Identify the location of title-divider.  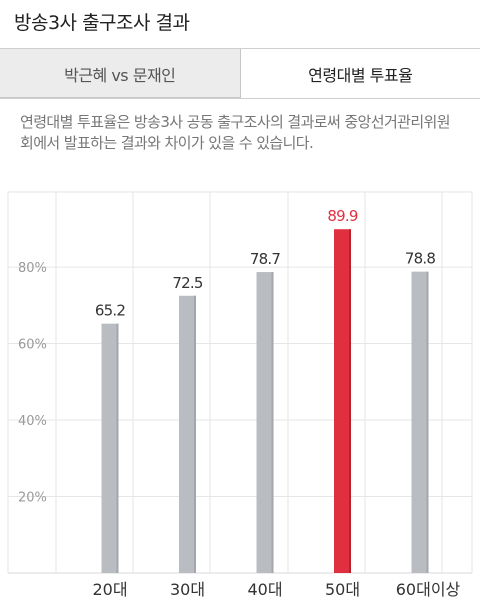
(240, 48).